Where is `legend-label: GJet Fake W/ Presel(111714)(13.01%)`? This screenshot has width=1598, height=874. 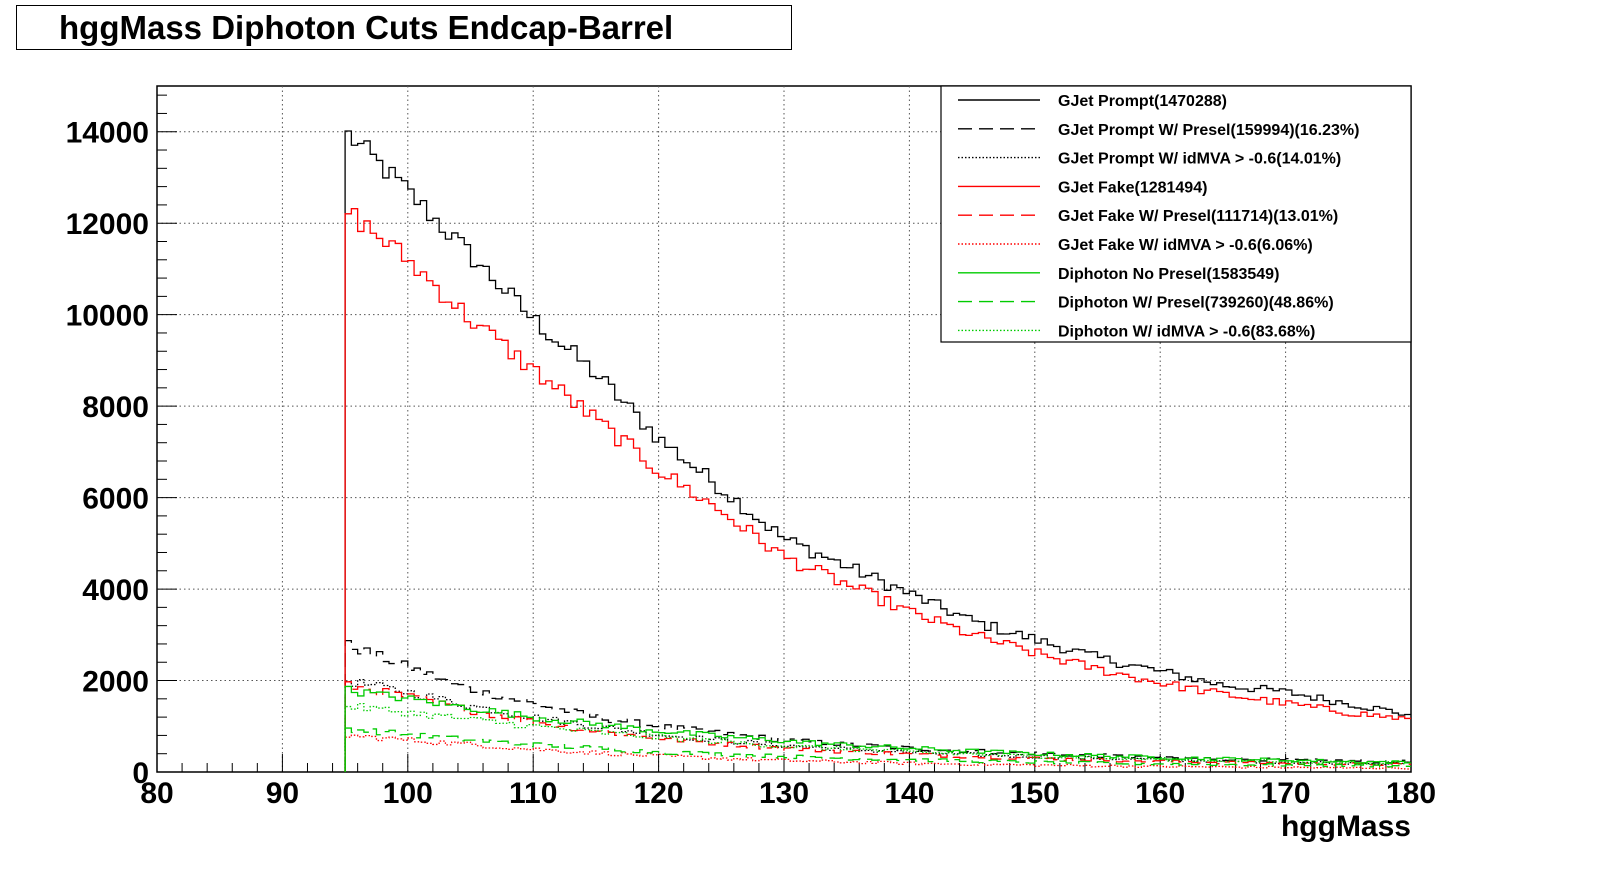 legend-label: GJet Fake W/ Presel(111714)(13.01%) is located at coordinates (1198, 216).